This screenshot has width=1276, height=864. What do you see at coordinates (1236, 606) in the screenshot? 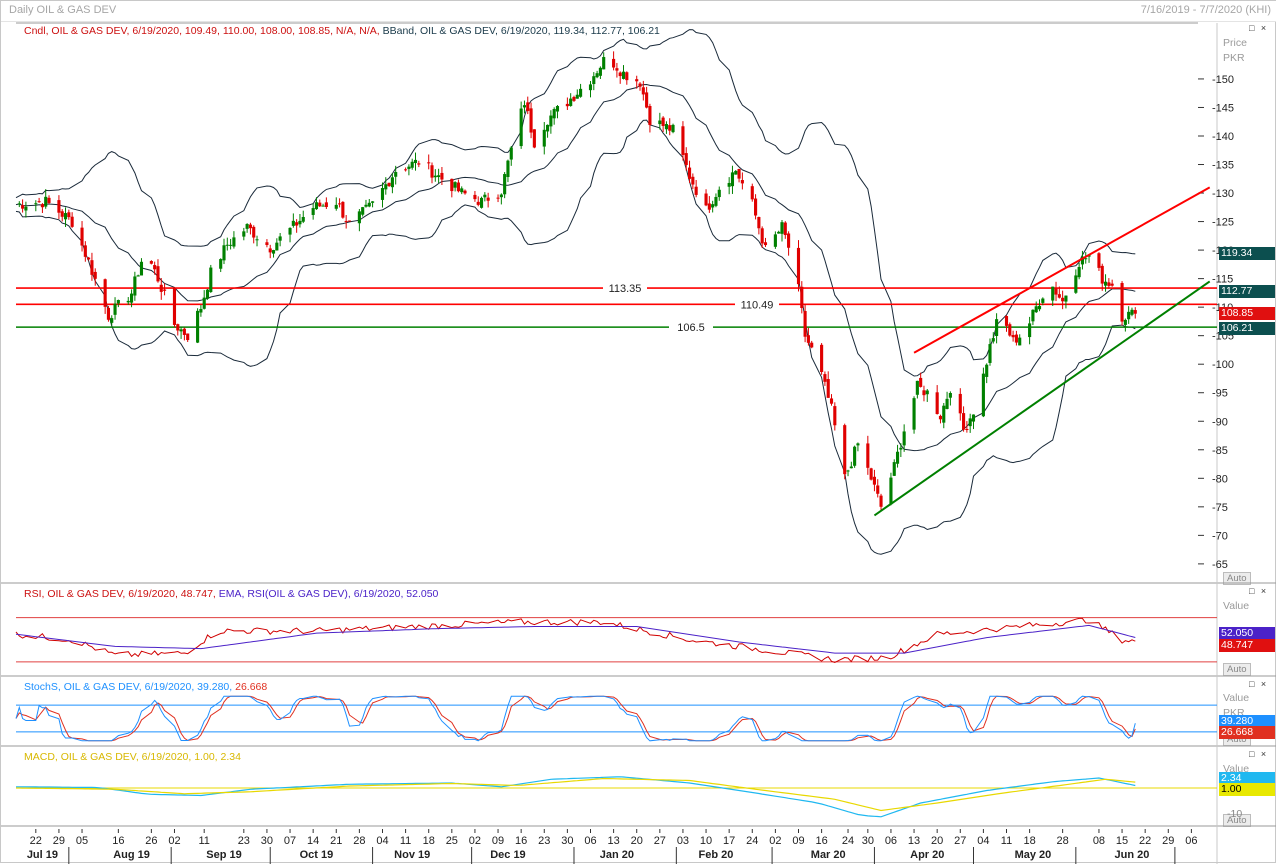
I see `rsi-scale-title: Value` at bounding box center [1236, 606].